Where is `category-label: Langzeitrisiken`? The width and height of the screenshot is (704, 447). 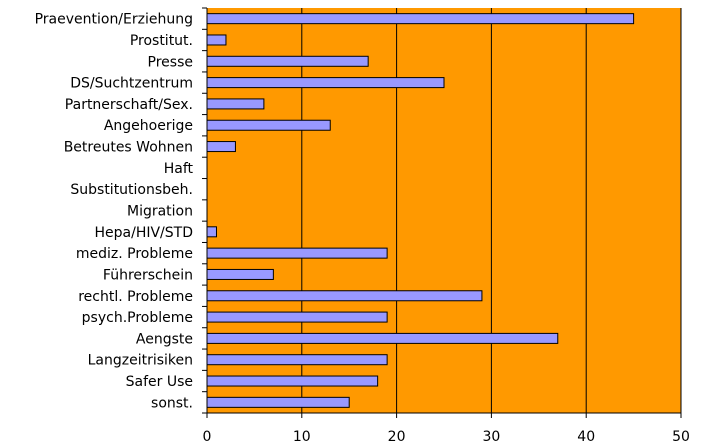
category-label: Langzeitrisiken is located at coordinates (140, 361).